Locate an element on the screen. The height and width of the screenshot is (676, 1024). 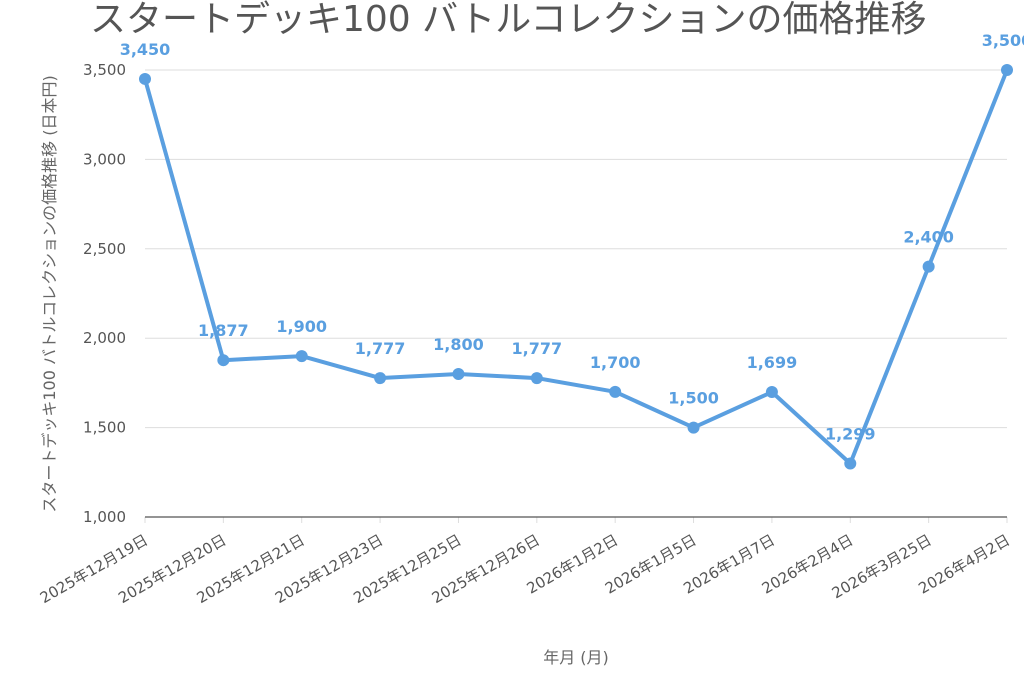
data-label: 1,699 is located at coordinates (772, 362).